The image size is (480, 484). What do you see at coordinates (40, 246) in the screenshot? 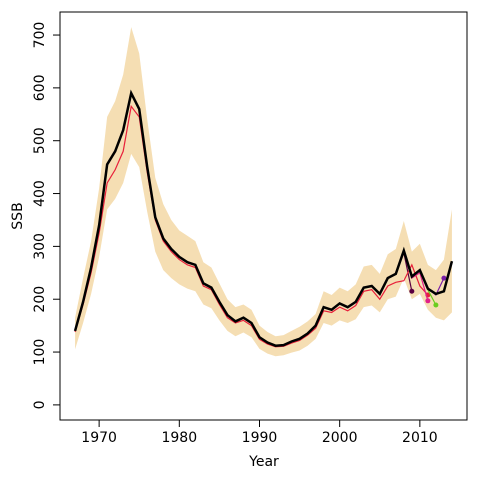
I see `y-tick-label: 300` at bounding box center [40, 246].